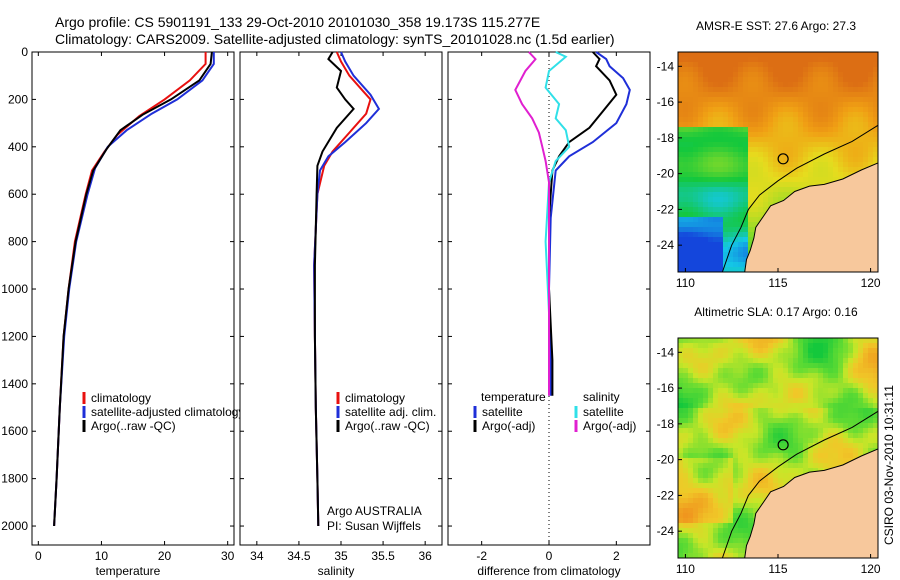 Image resolution: width=900 pixels, height=580 pixels. What do you see at coordinates (685, 283) in the screenshot?
I see `map-x-tick-label: 110` at bounding box center [685, 283].